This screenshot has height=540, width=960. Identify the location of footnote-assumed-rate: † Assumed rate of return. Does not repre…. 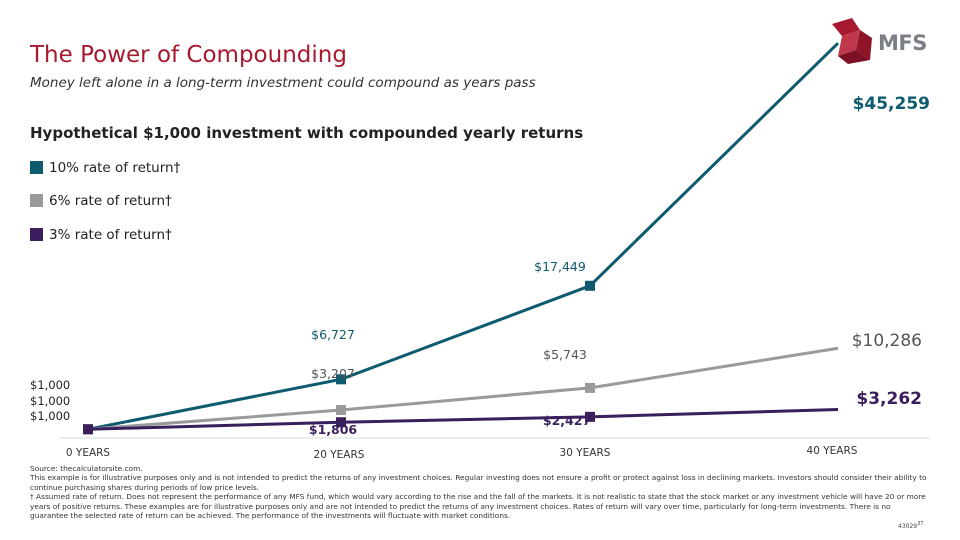
(478, 506).